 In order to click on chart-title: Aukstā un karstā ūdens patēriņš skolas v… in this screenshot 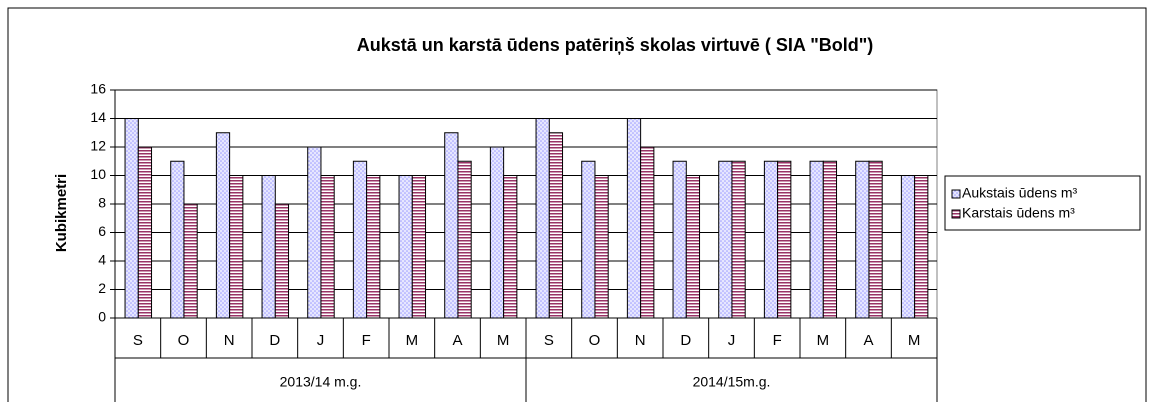, I will do `click(615, 45)`.